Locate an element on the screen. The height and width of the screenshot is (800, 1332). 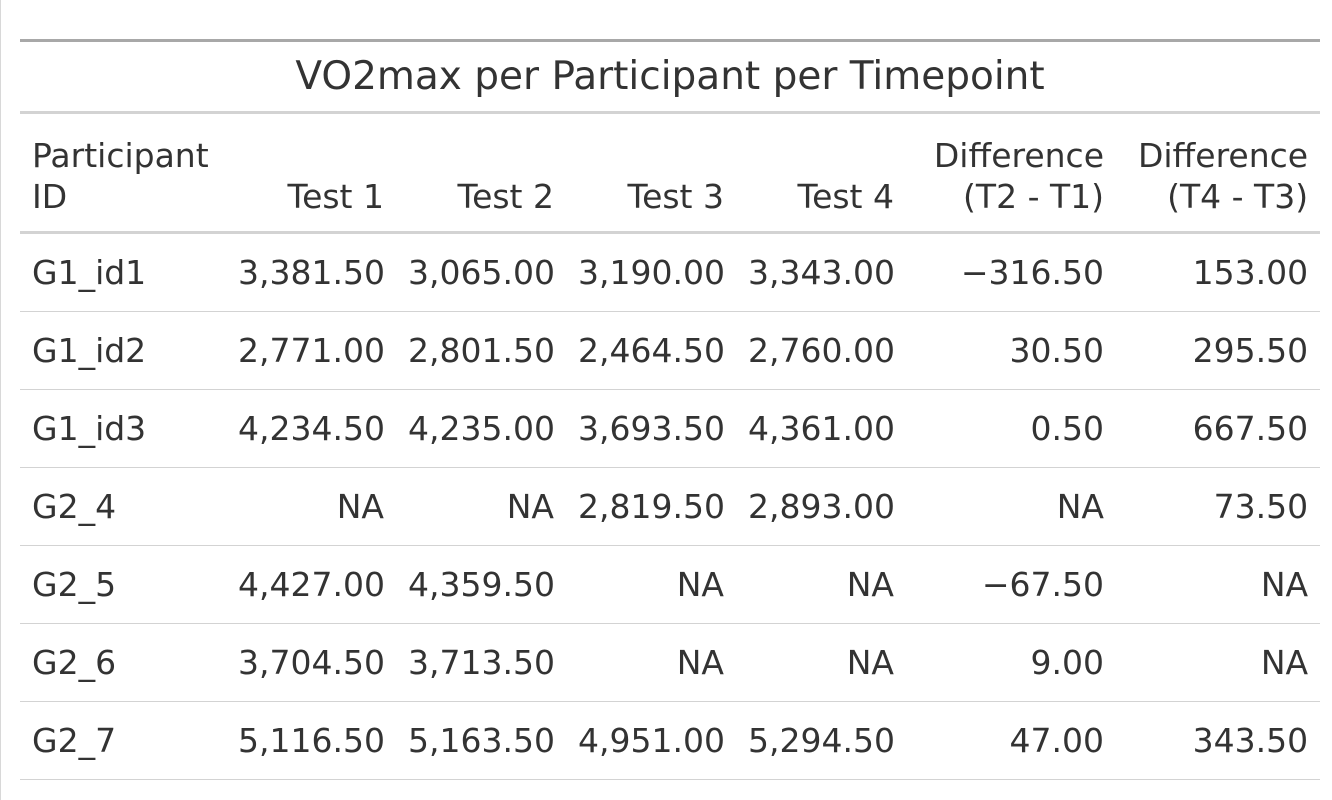
test-2-cell: 5,163.50 is located at coordinates (481, 740).